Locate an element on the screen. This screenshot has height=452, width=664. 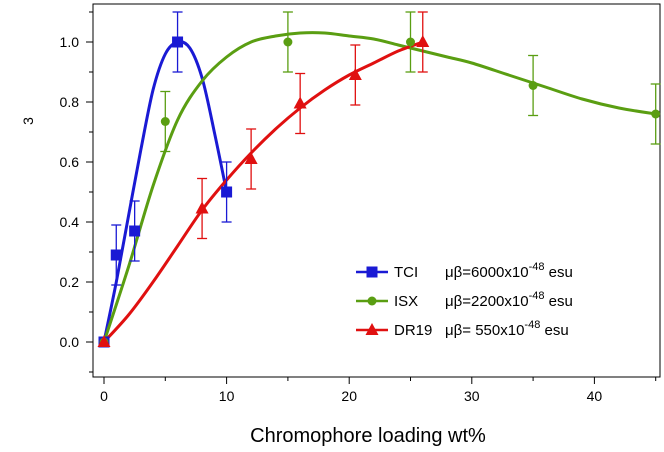
legend-entry-isx: ISX μβ=2200x10-48 esu is located at coordinates (464, 300).